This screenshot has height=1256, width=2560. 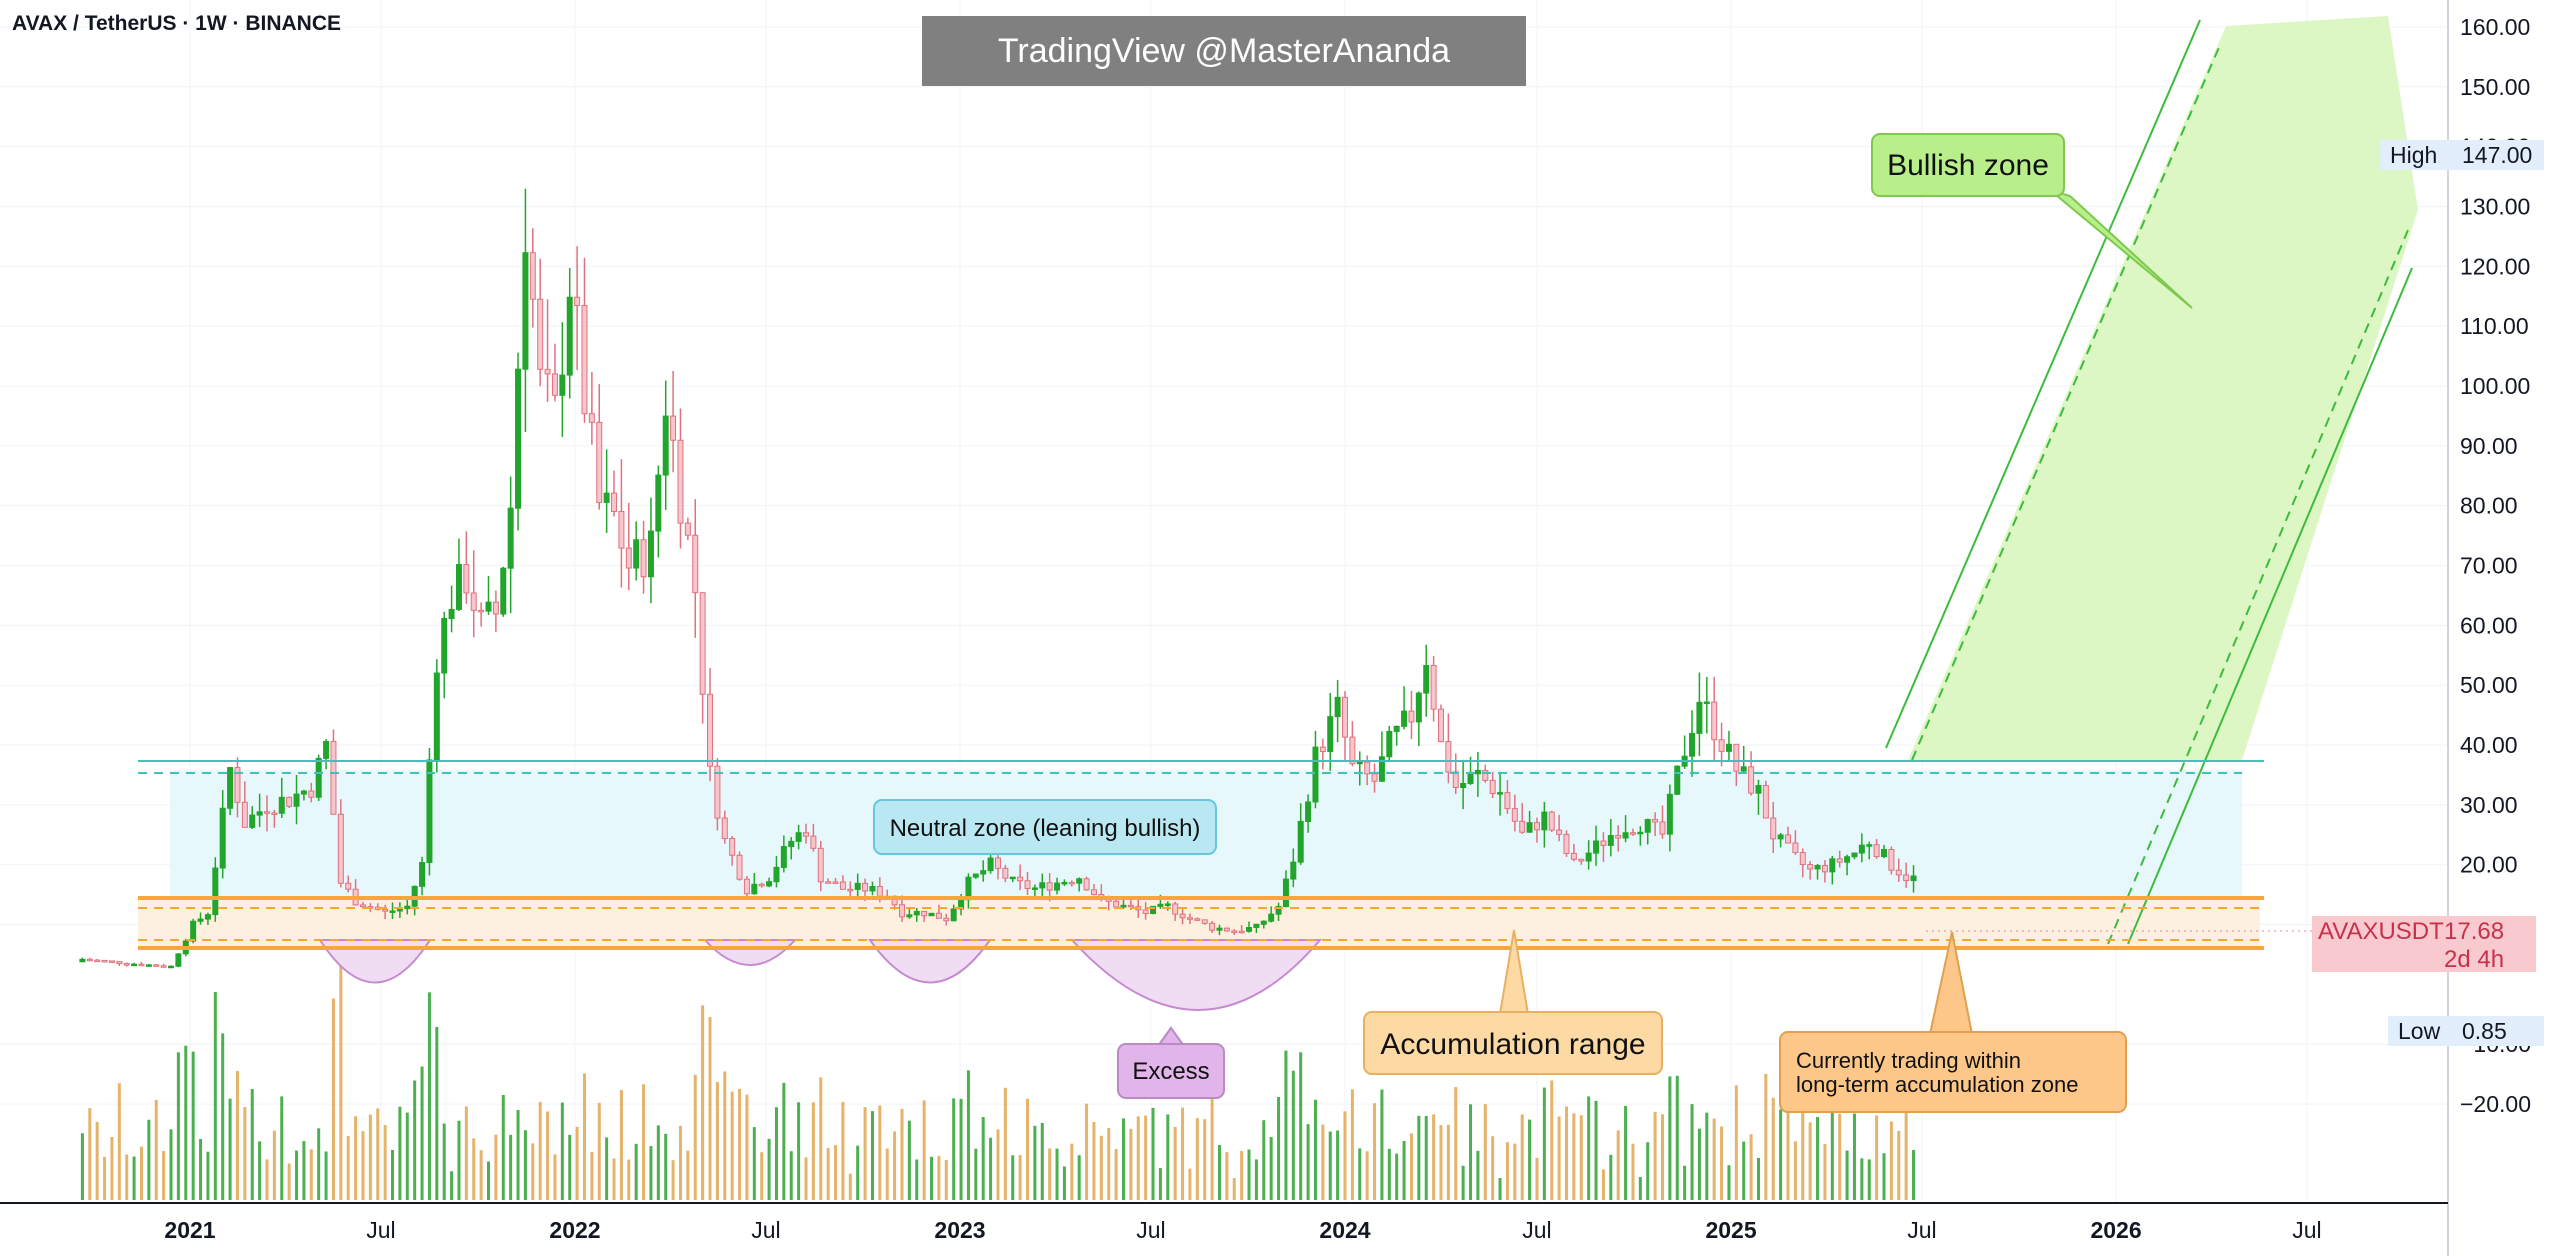 What do you see at coordinates (2495, 386) in the screenshot?
I see `price-tick-label: 100.00` at bounding box center [2495, 386].